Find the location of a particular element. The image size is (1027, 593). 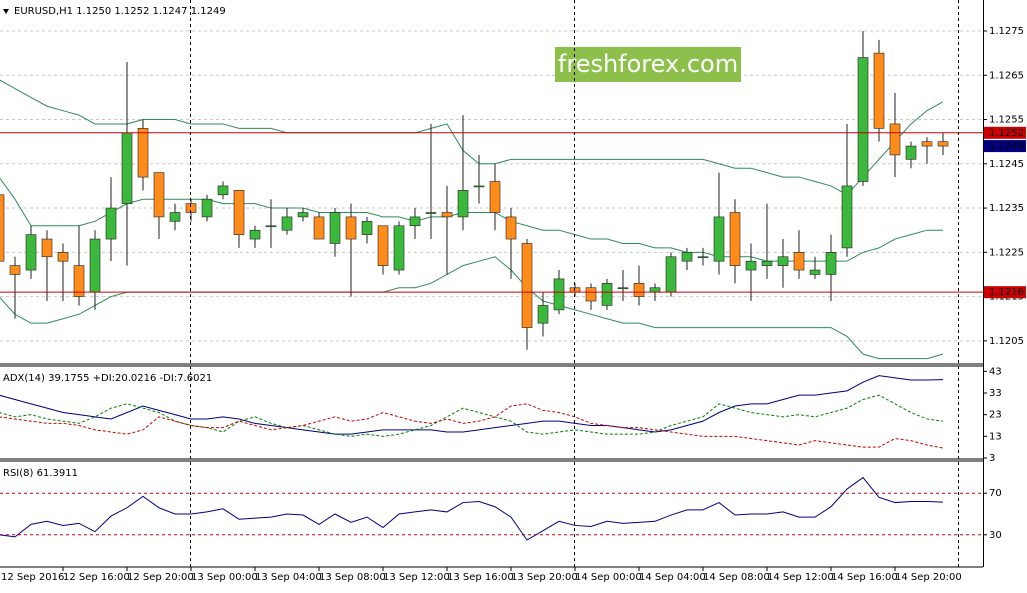

symbol-menu-icon is located at coordinates (6, 11).